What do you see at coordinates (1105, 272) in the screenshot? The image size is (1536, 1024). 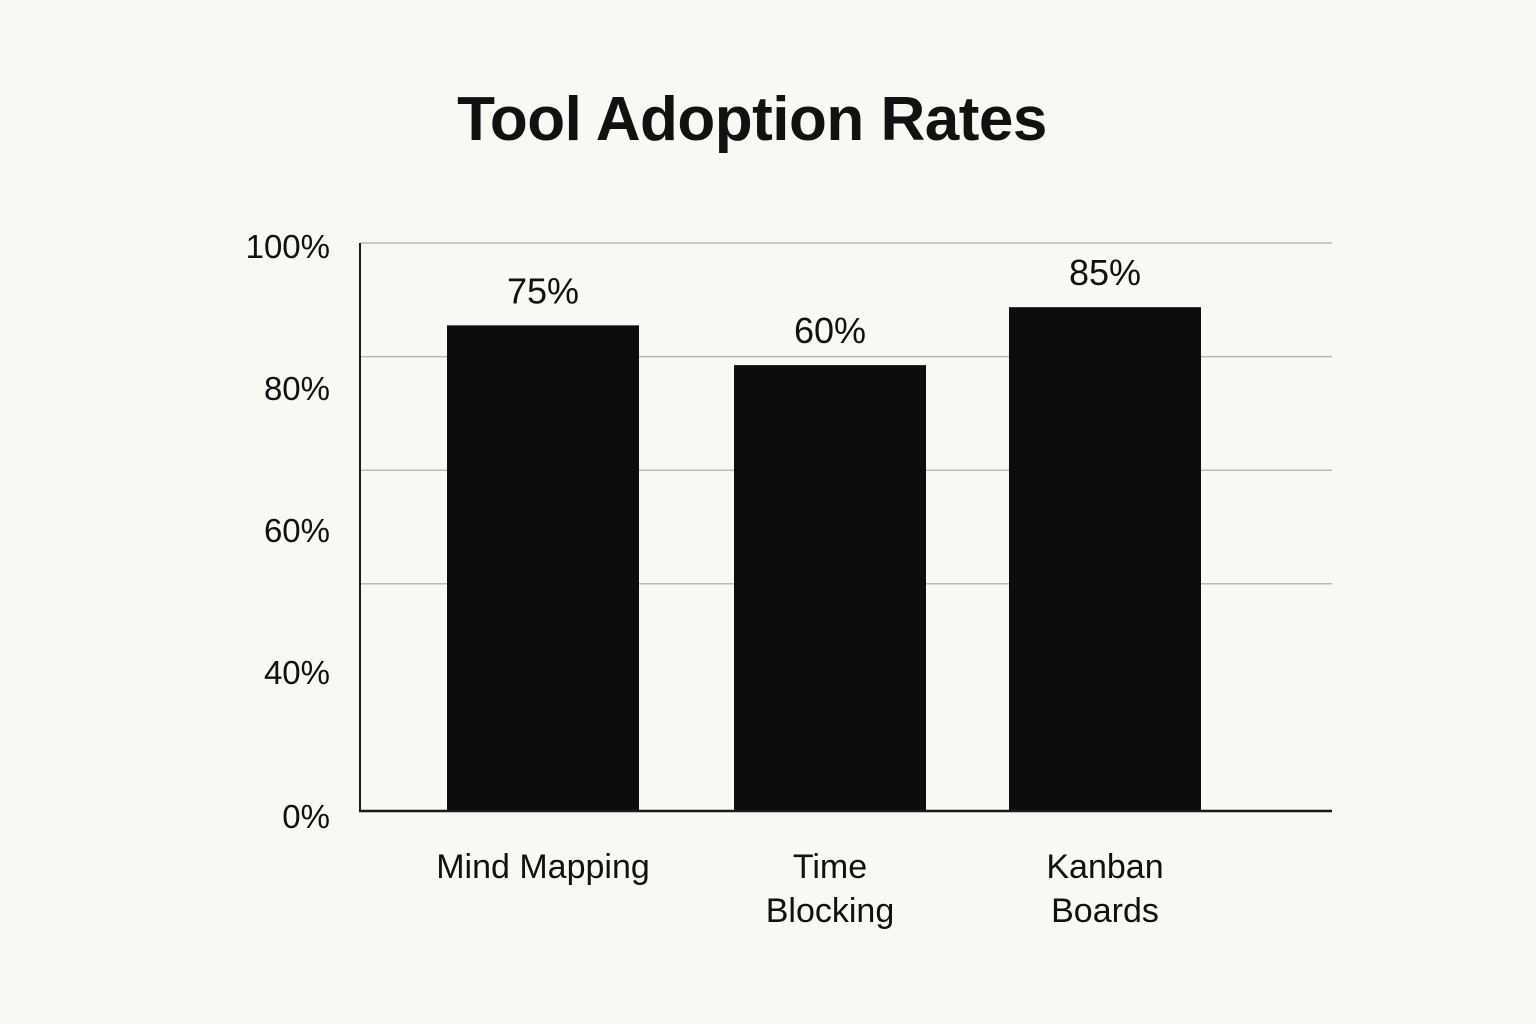 I see `bar-value-label: 85%` at bounding box center [1105, 272].